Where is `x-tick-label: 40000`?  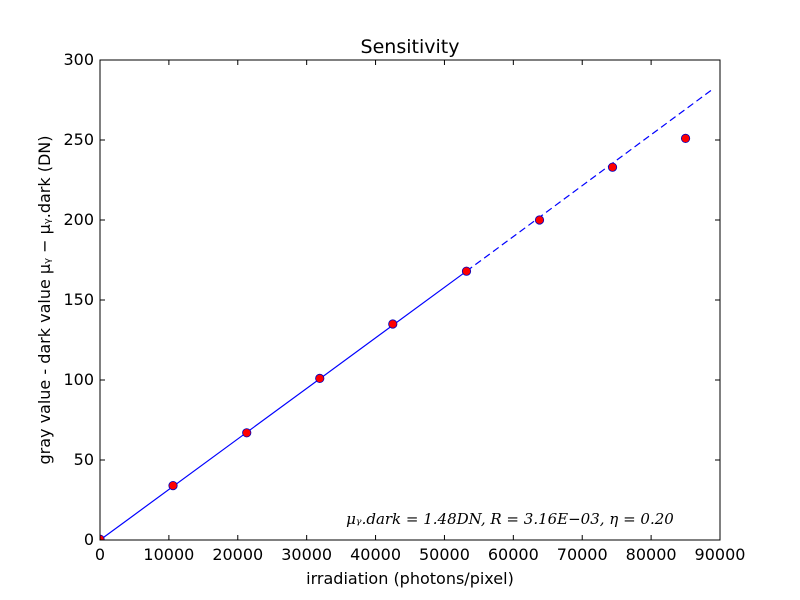 x-tick-label: 40000 is located at coordinates (375, 554).